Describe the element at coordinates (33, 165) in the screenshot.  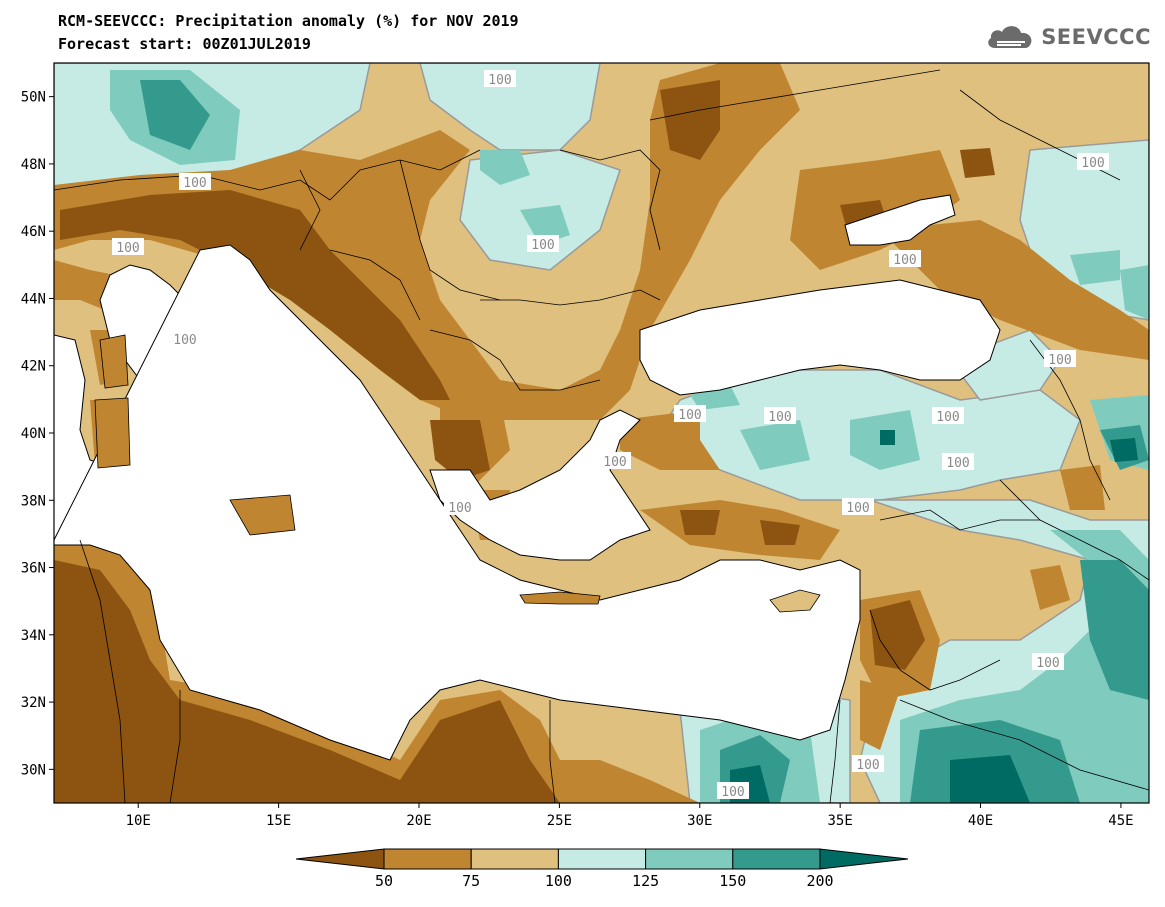
I see `lat-tick-label: 48N` at that location.